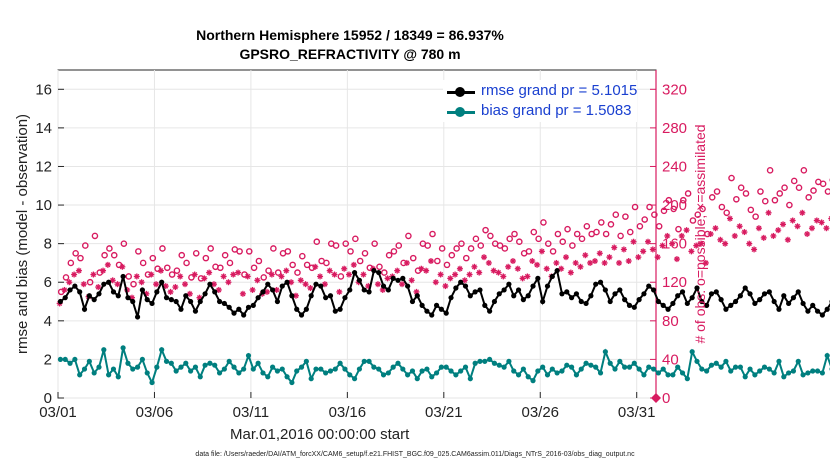  I want to click on y2-tick-label: 0, so click(666, 398).